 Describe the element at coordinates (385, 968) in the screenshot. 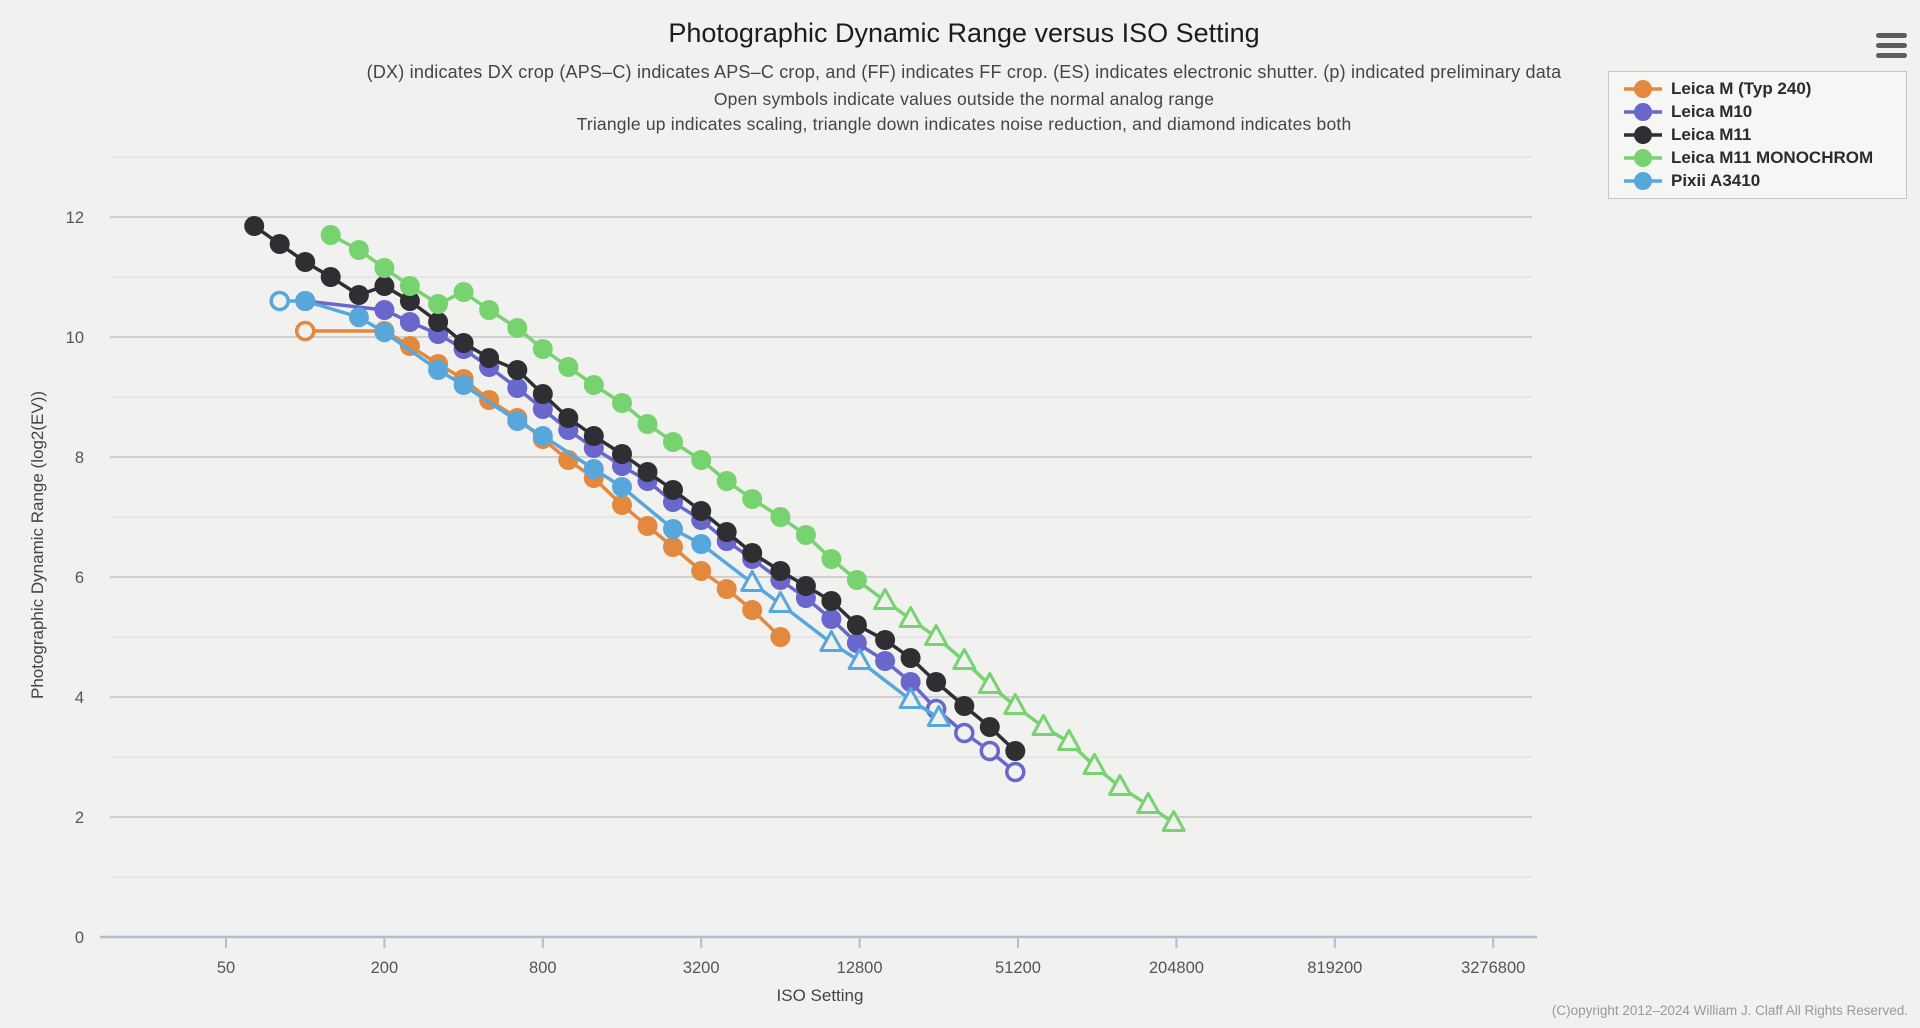

I see `x-tick-label: 200` at that location.